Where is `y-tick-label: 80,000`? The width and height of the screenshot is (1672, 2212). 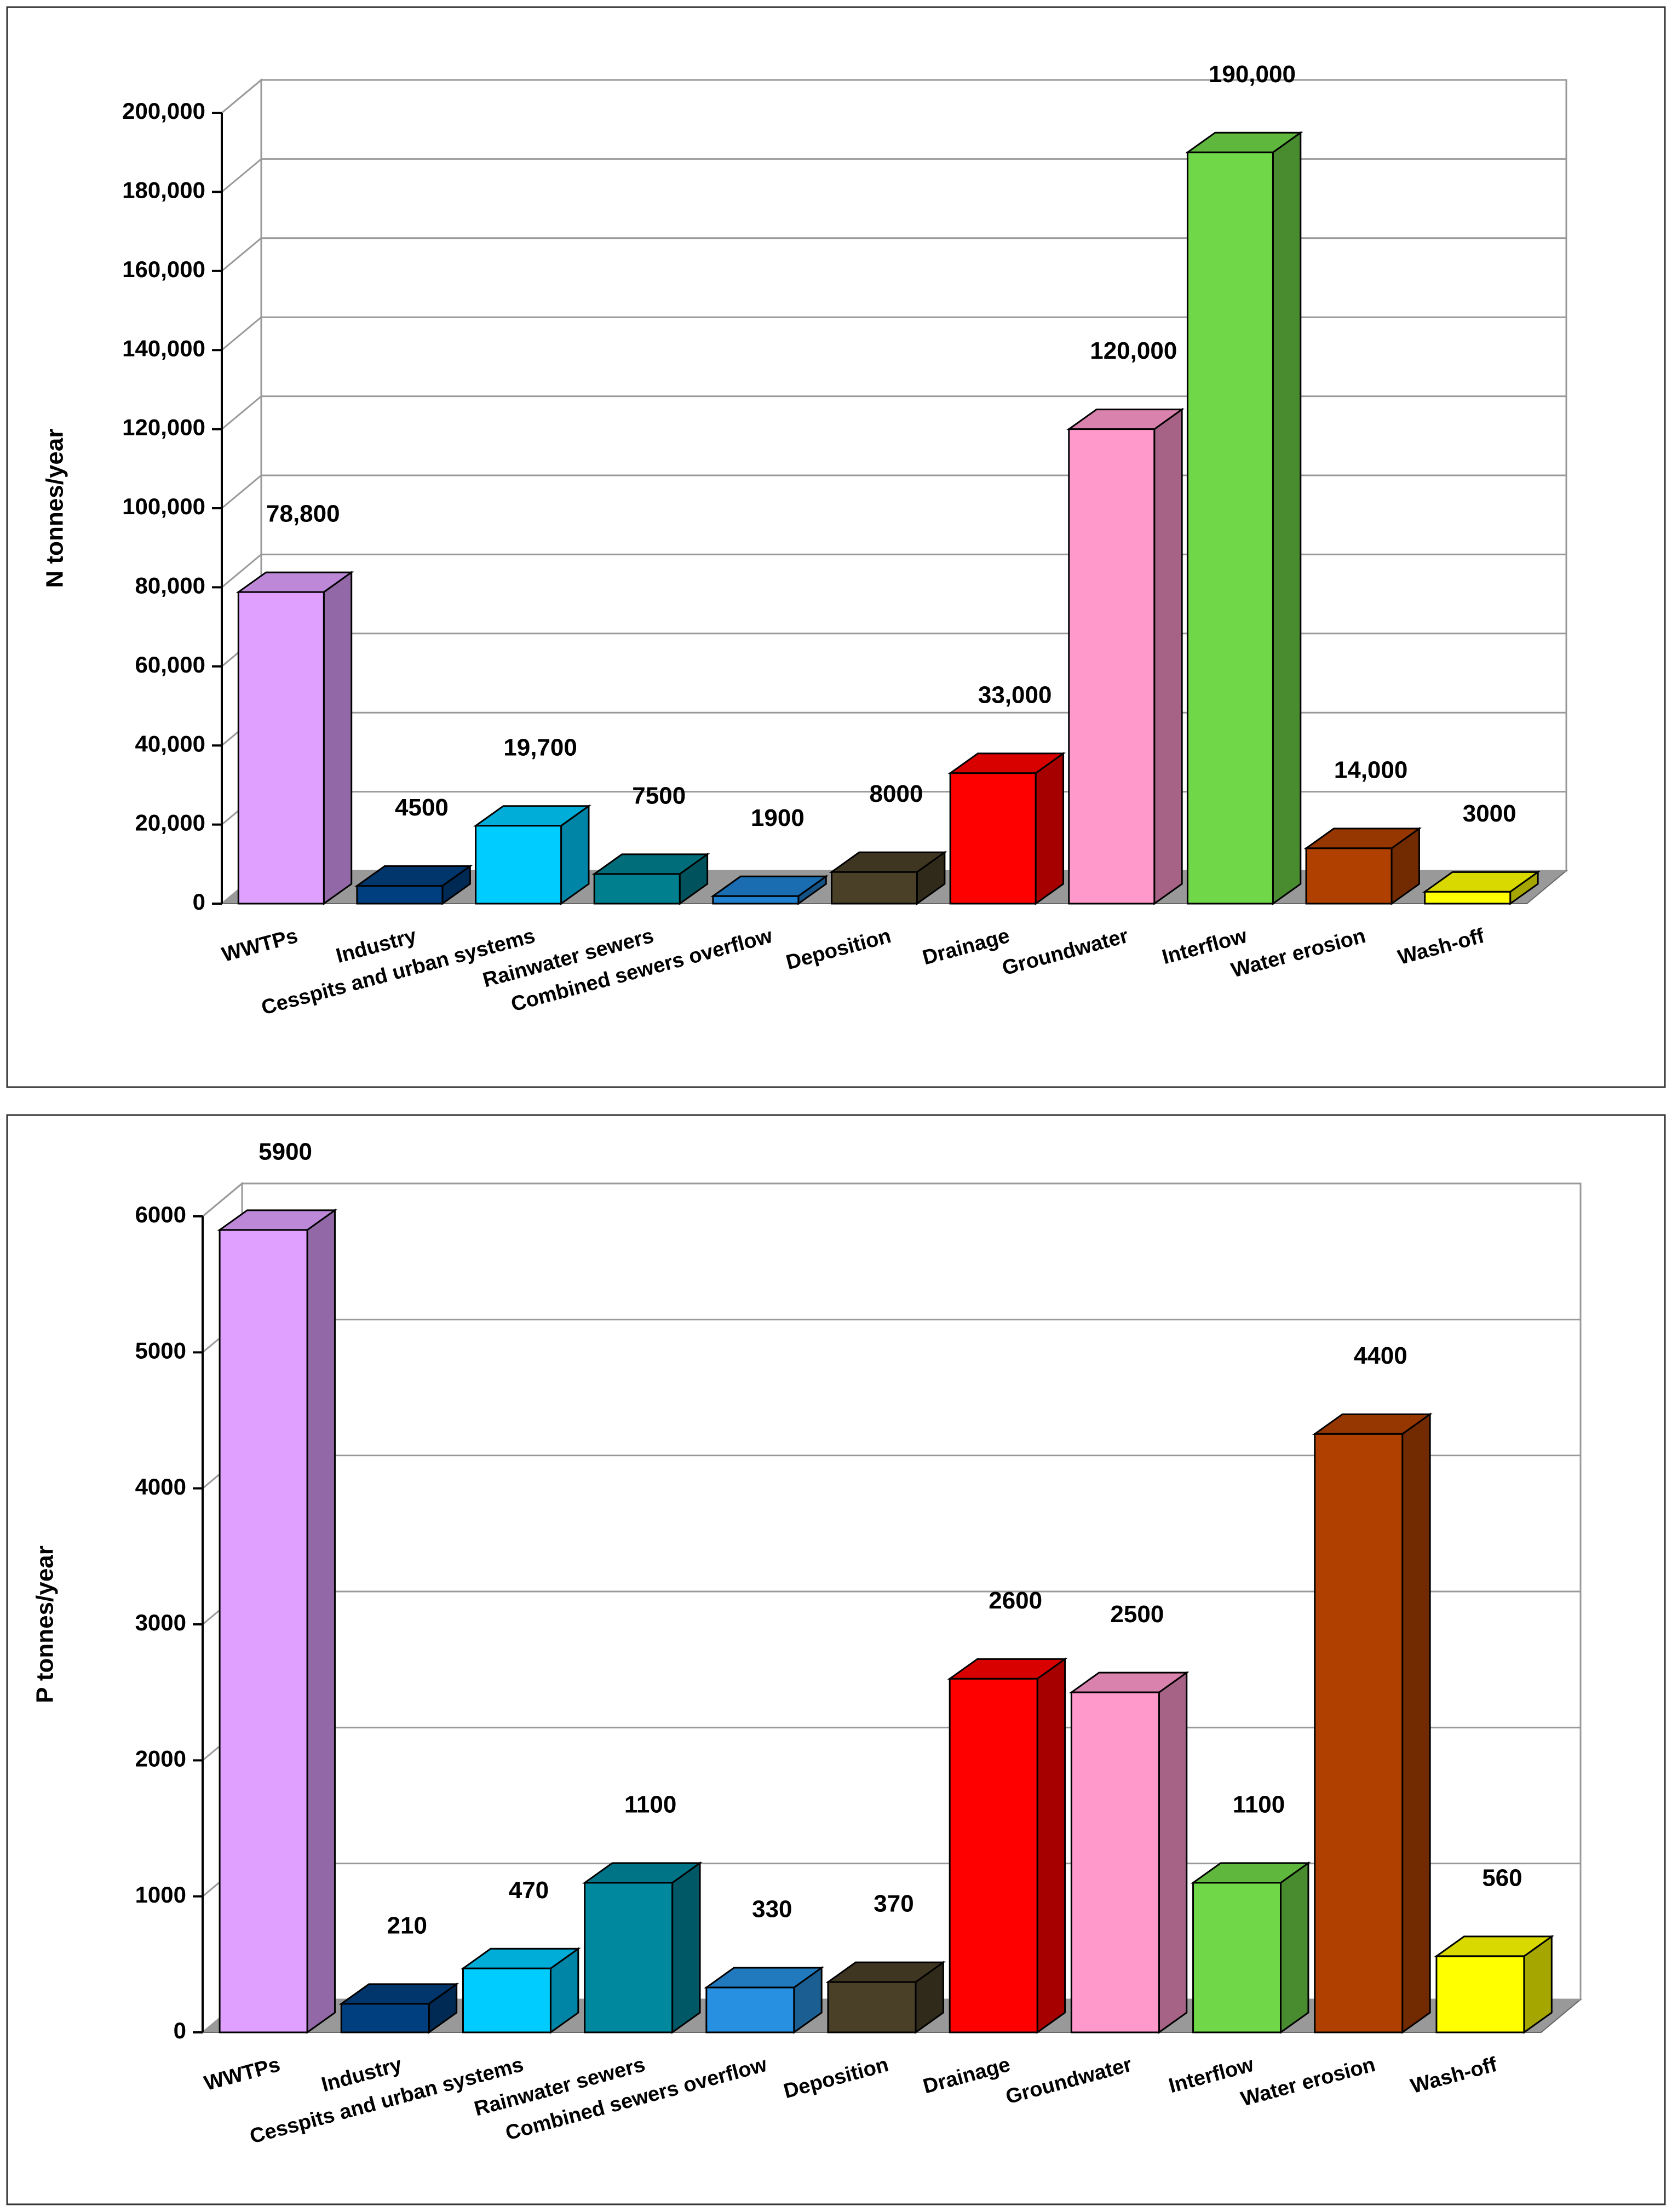 y-tick-label: 80,000 is located at coordinates (170, 585).